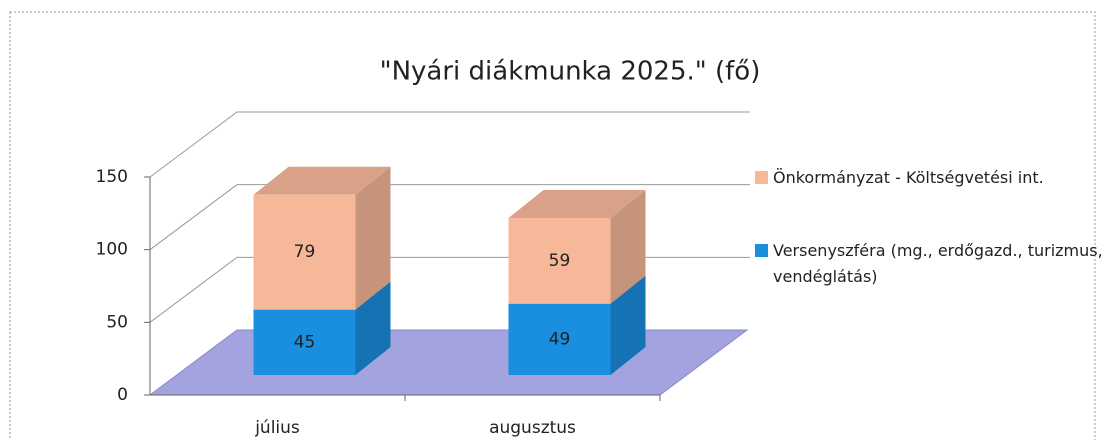 The height and width of the screenshot is (440, 1105). Describe the element at coordinates (570, 72) in the screenshot. I see `chart-title: "Nyári diákmunka 2025." (fő)` at that location.